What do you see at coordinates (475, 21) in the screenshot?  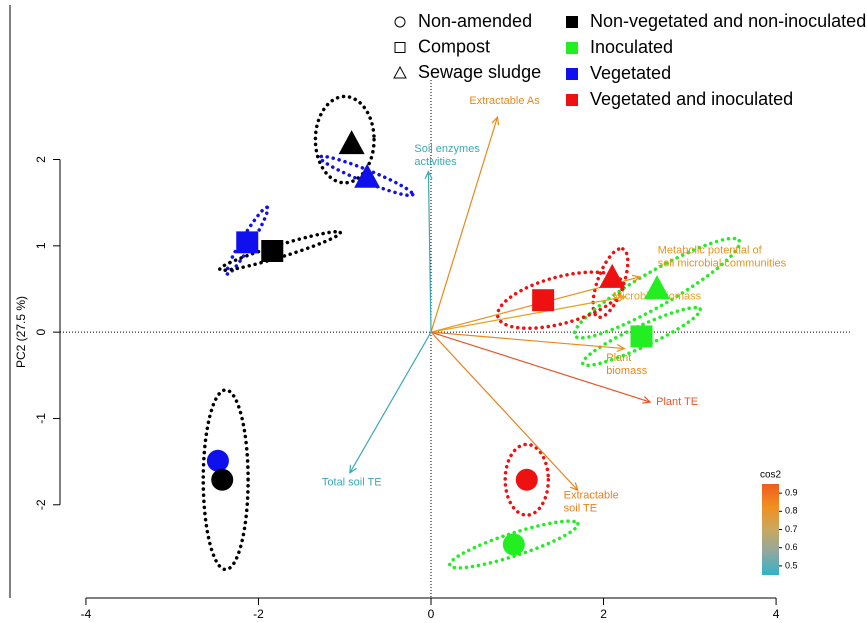 I see `legend-label: Non-amended` at bounding box center [475, 21].